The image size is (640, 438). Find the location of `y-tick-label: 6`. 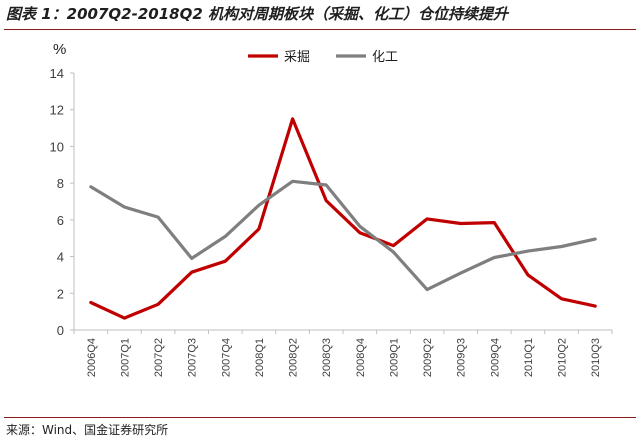

y-tick-label: 6 is located at coordinates (60, 220).